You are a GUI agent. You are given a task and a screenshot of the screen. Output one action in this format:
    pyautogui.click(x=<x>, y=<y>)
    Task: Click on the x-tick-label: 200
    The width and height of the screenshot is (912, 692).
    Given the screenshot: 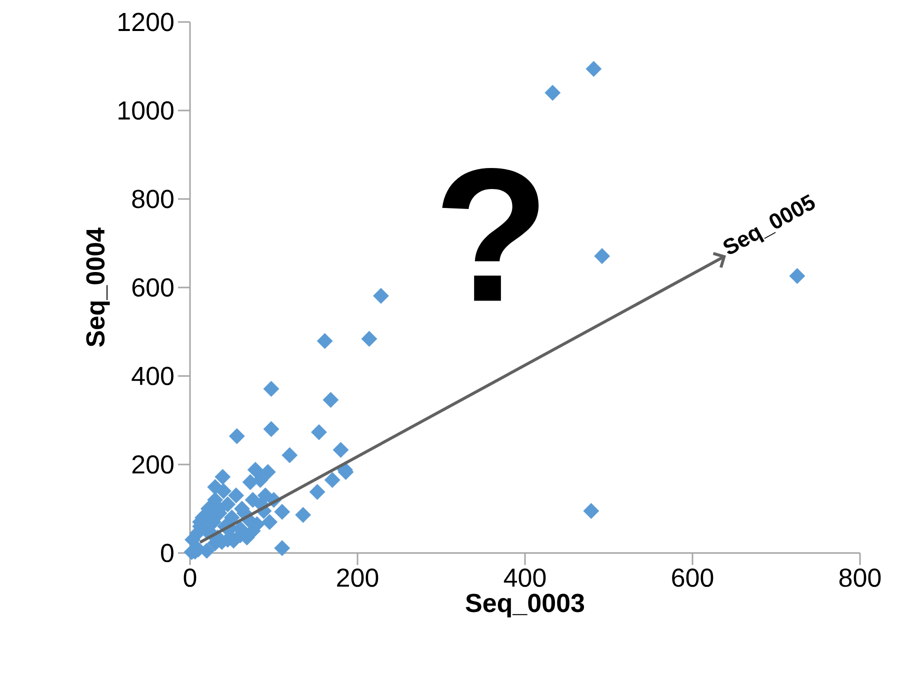 What is the action you would take?
    pyautogui.click(x=357, y=577)
    